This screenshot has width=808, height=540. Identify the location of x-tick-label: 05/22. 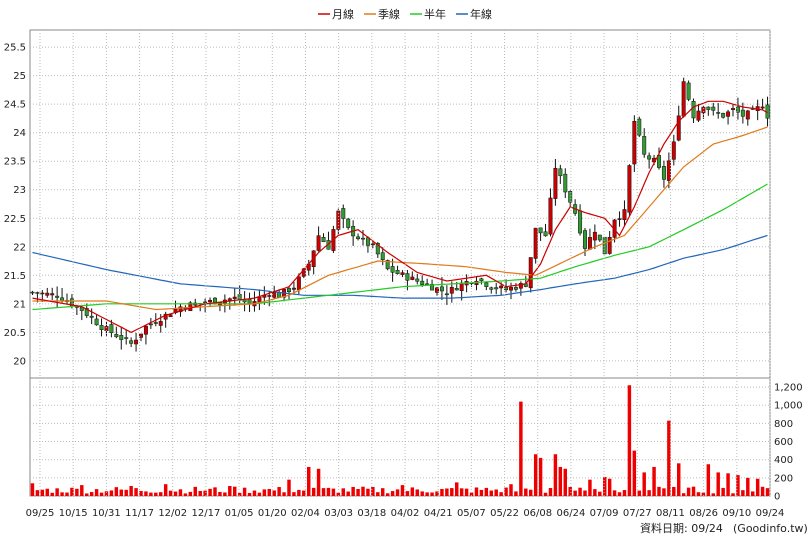
(504, 513).